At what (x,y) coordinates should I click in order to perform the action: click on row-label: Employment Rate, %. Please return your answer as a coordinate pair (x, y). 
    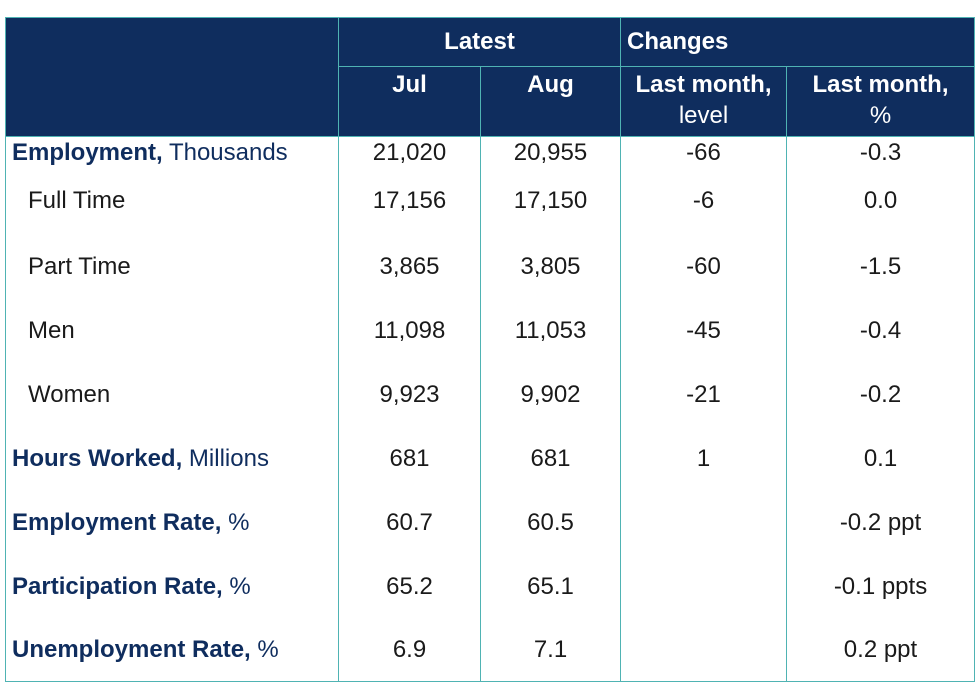
    Looking at the image, I should click on (172, 523).